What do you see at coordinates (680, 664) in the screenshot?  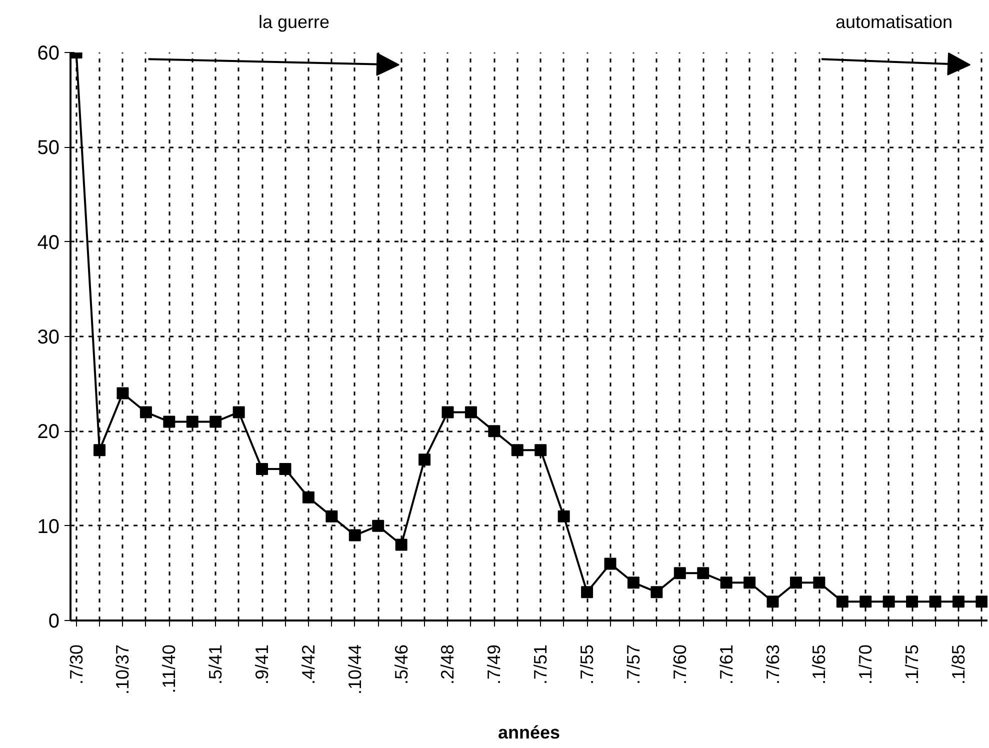 I see `x-tick-label: .7/60` at bounding box center [680, 664].